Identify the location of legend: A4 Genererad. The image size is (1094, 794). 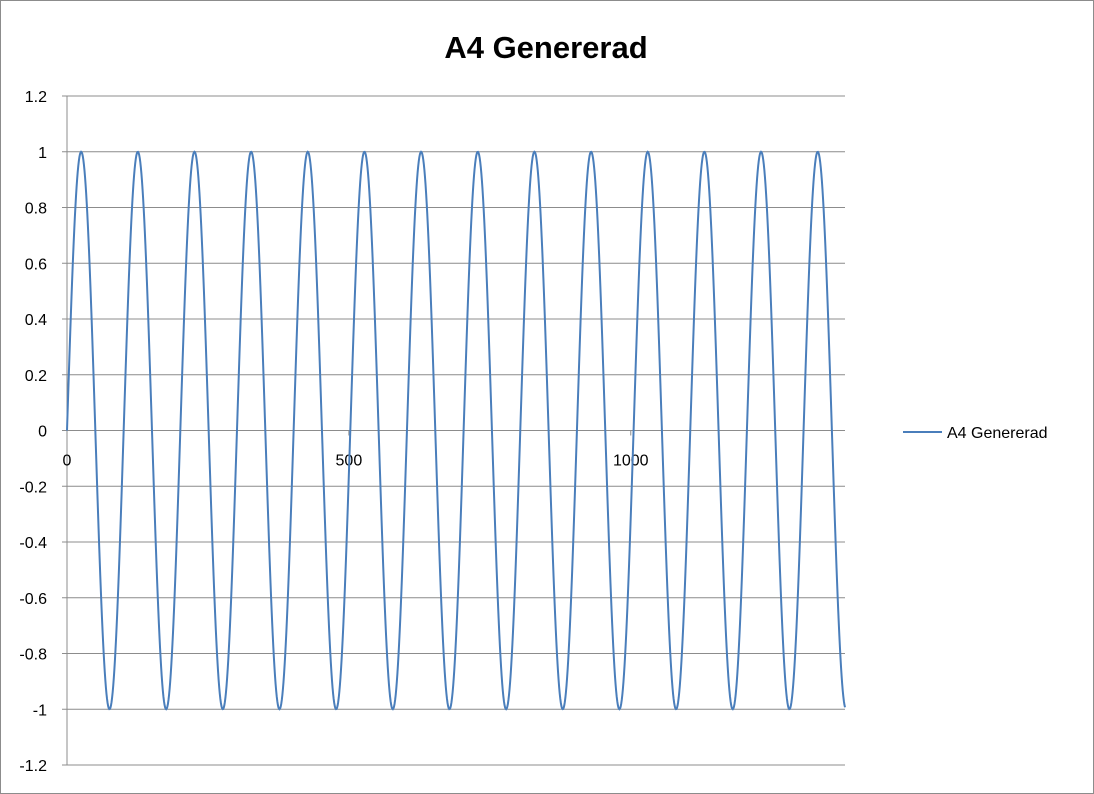
(975, 433).